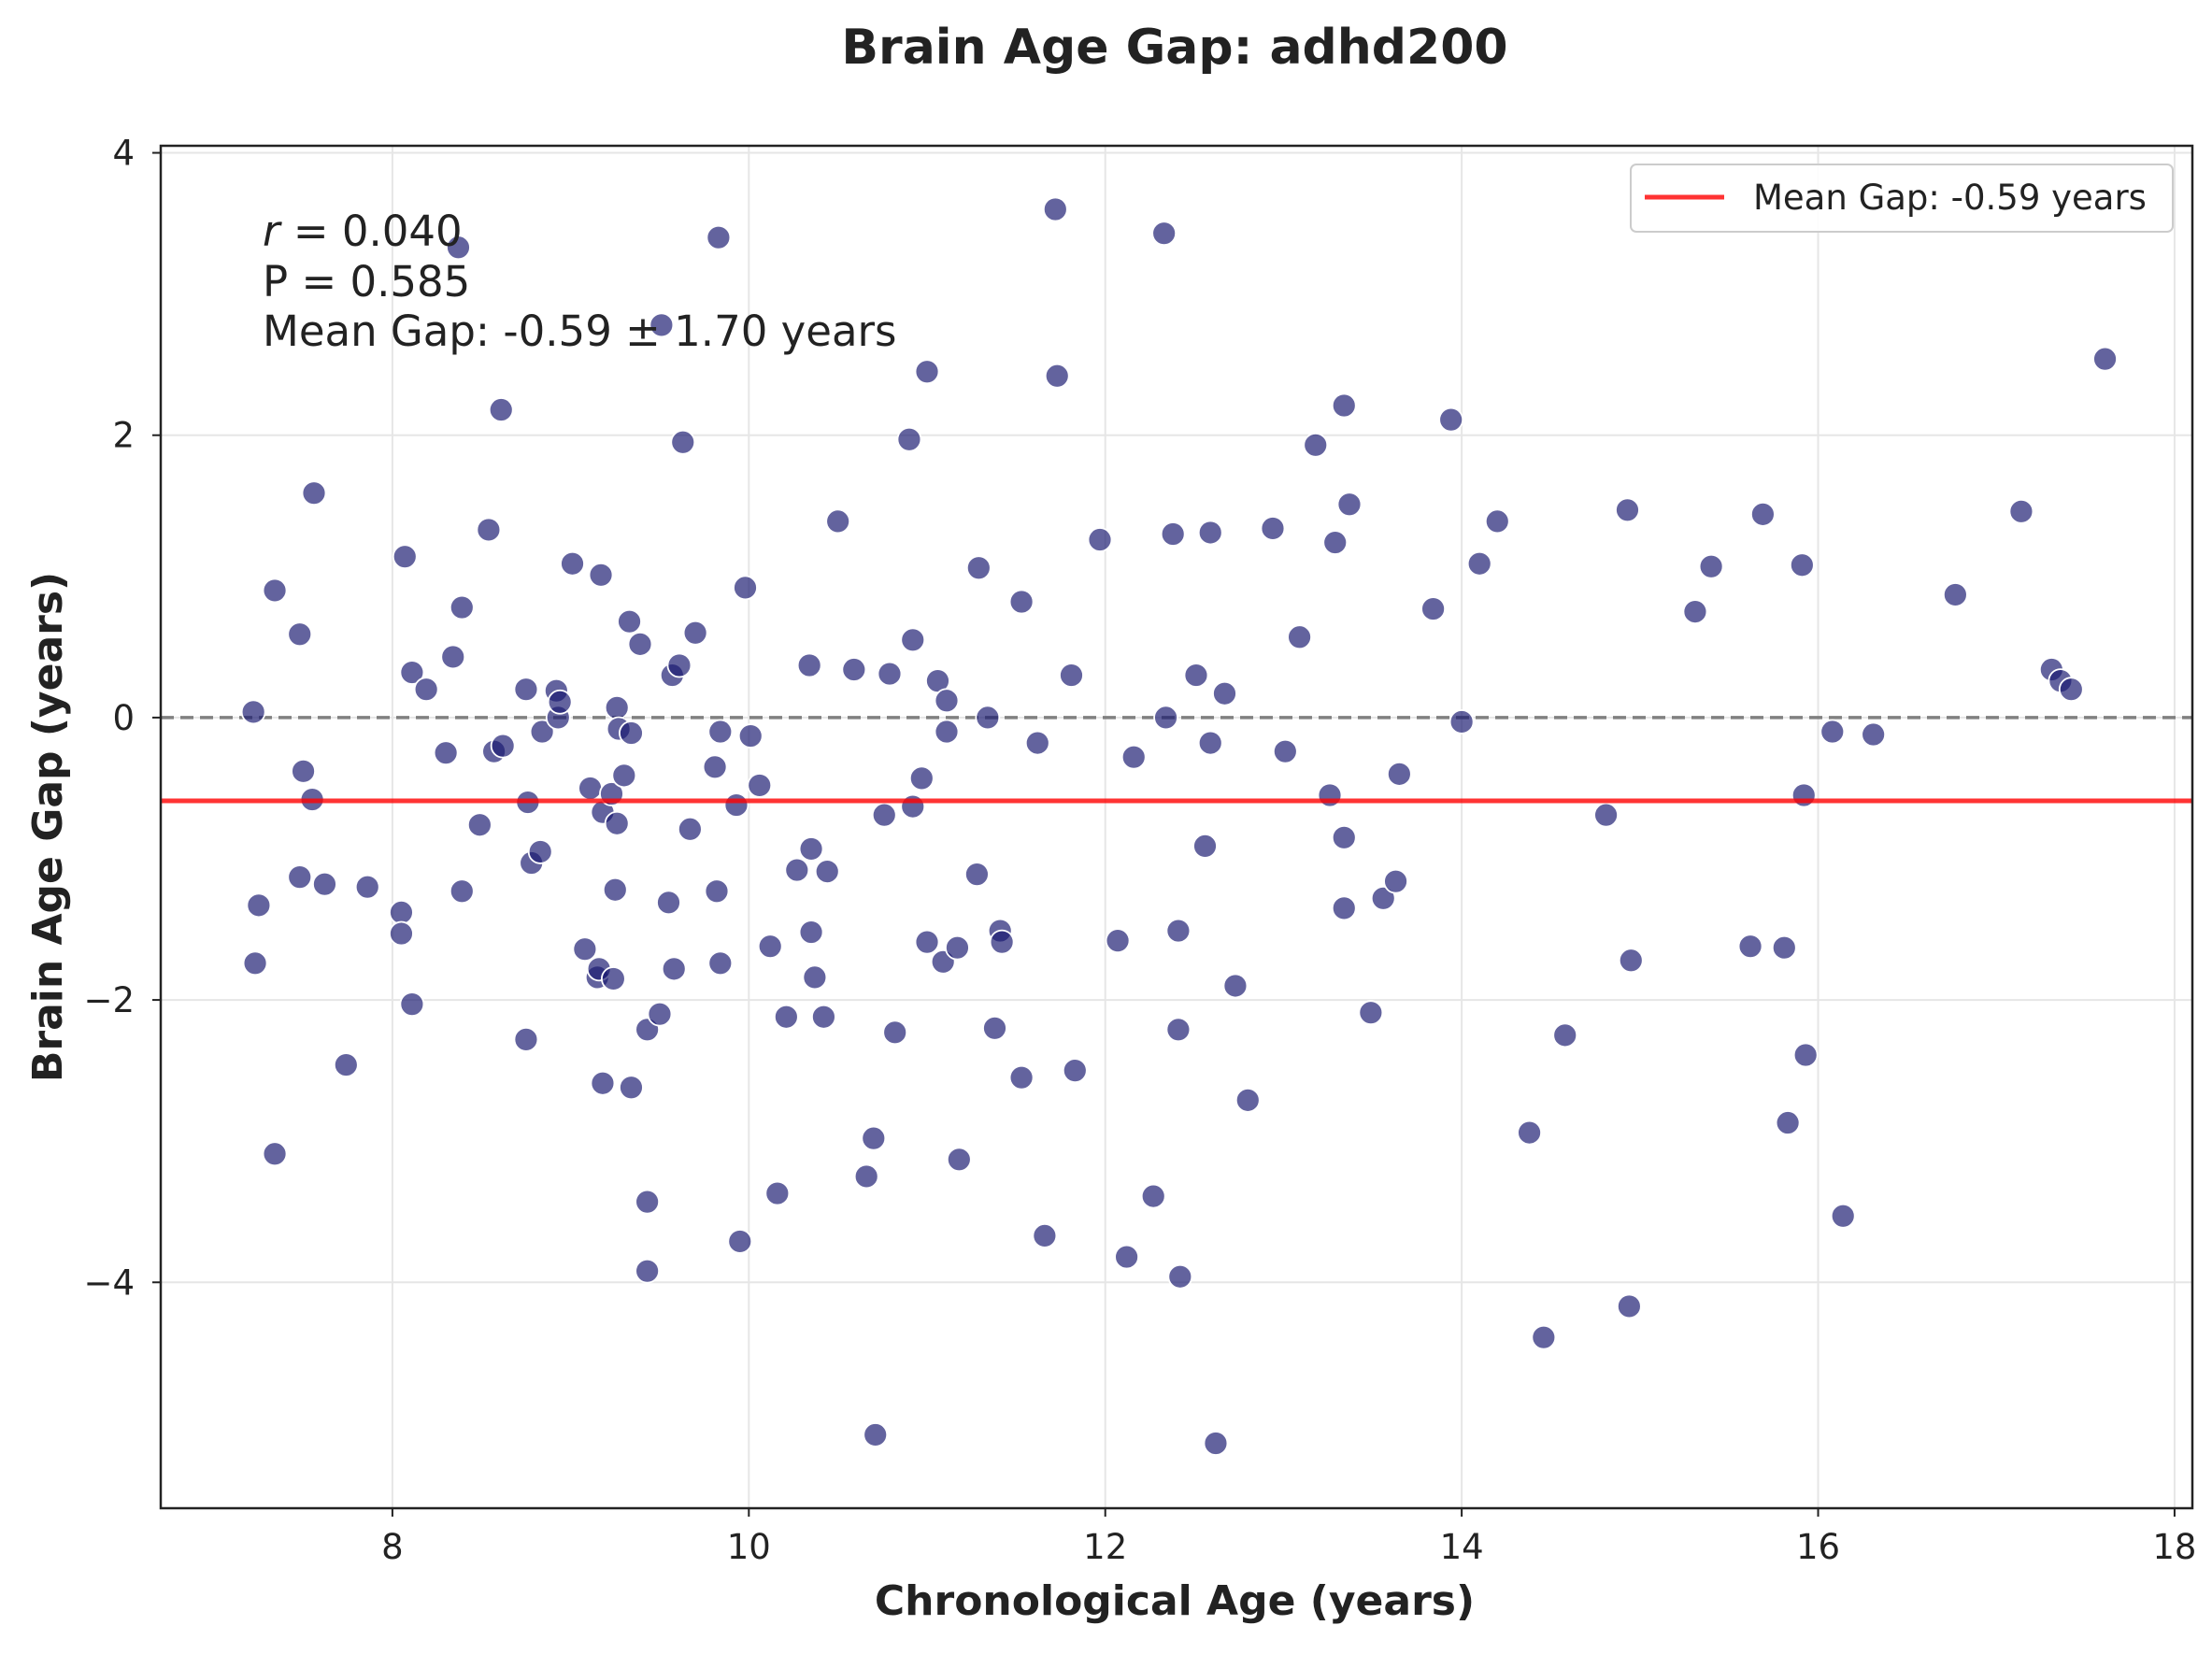 The height and width of the screenshot is (1654, 2212). What do you see at coordinates (1902, 198) in the screenshot?
I see `legend: Mean Gap: -0.59 years` at bounding box center [1902, 198].